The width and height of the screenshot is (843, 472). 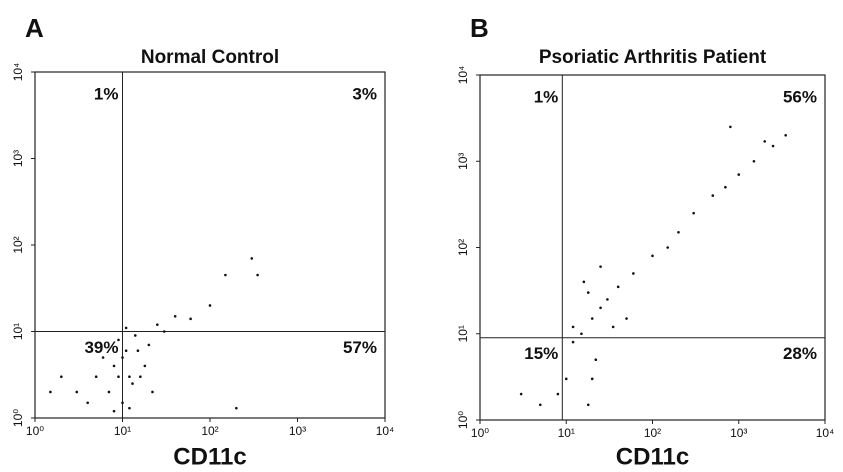 I want to click on panel-letter: A, so click(x=34, y=28).